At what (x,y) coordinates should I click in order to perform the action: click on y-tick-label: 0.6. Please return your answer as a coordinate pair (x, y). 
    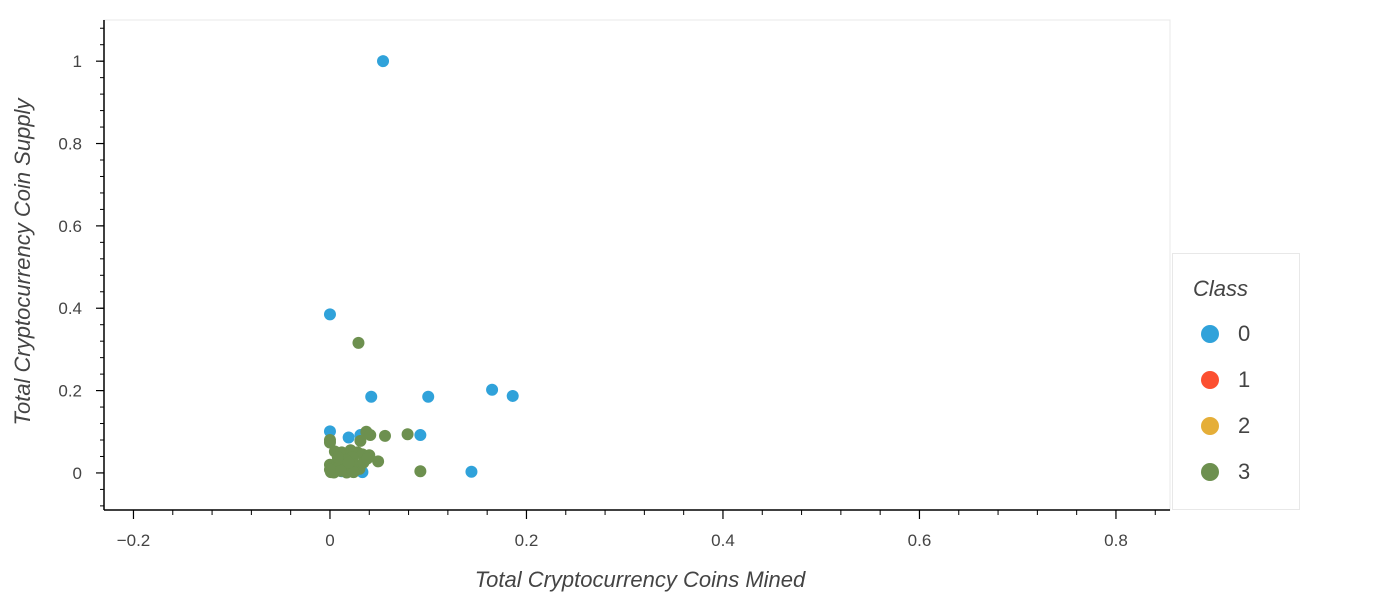
    Looking at the image, I should click on (70, 226).